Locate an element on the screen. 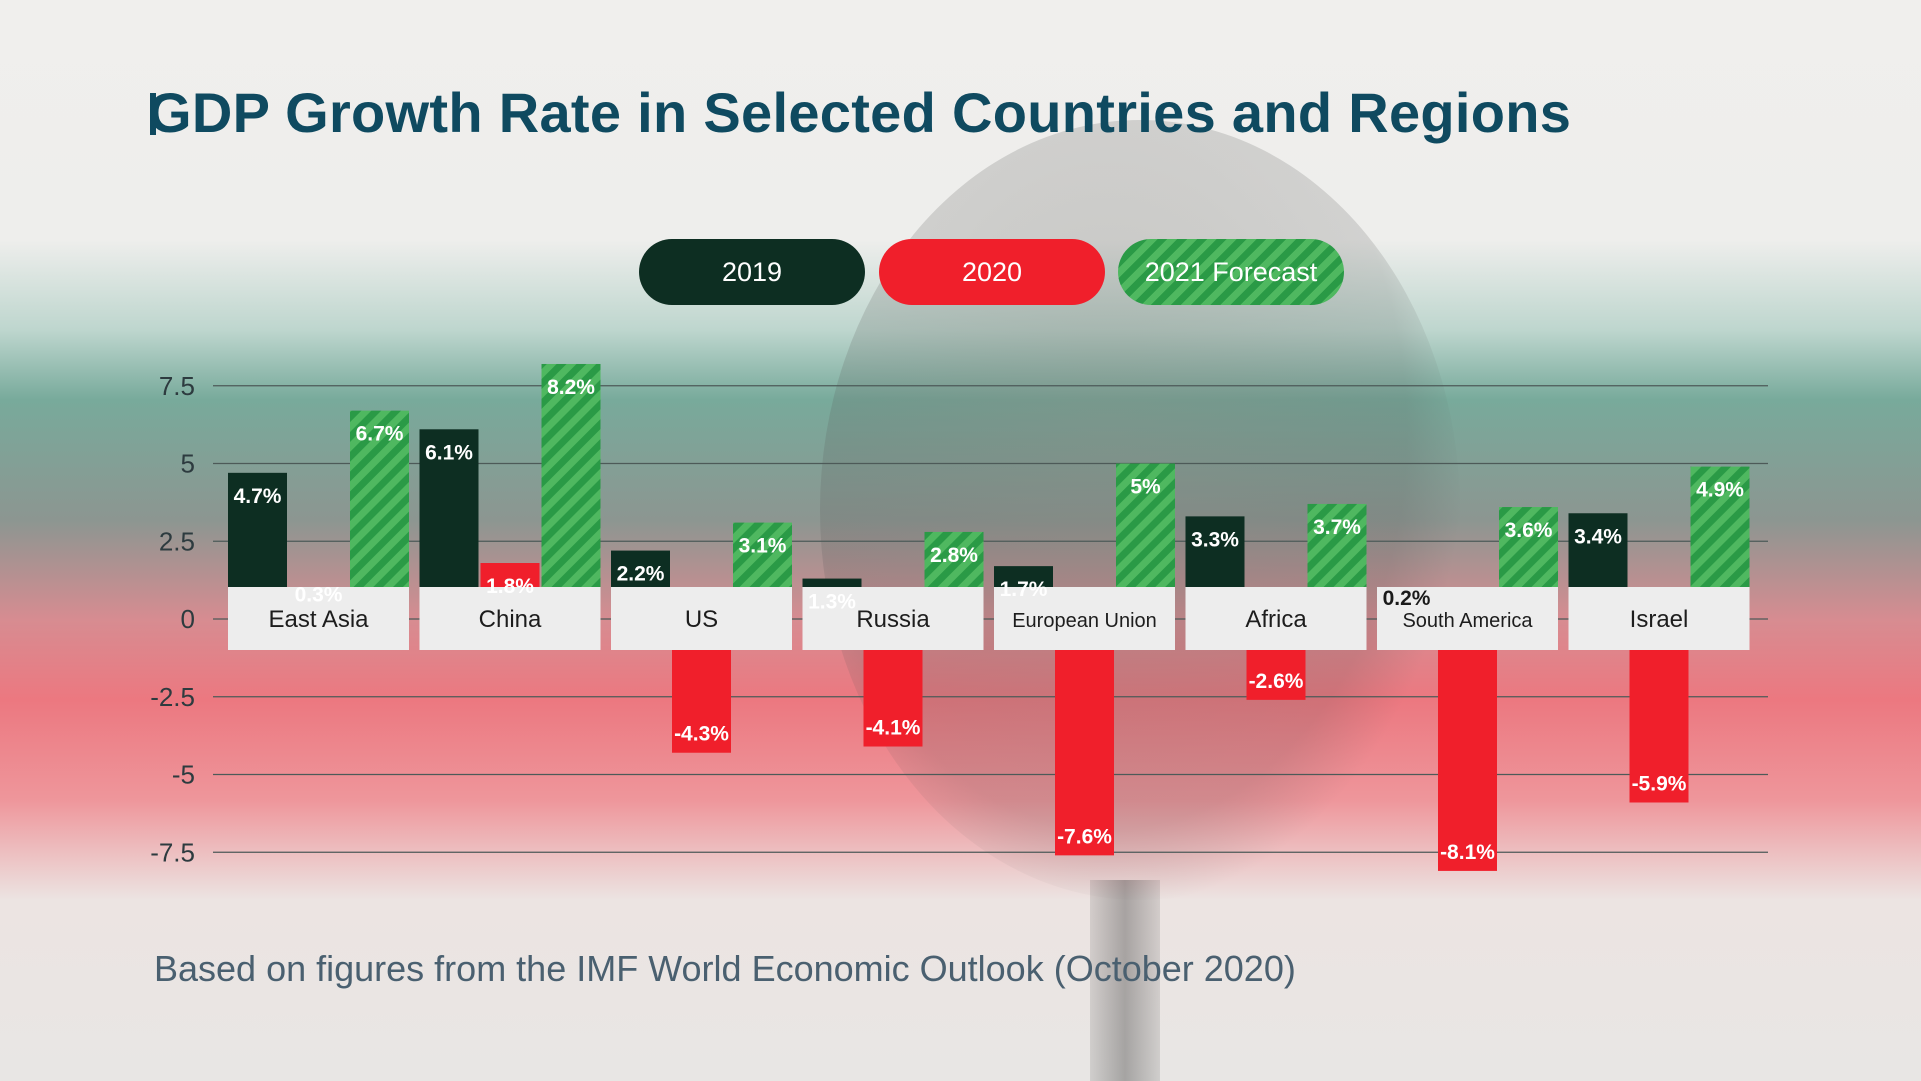  data-label-2019: 4.7% is located at coordinates (258, 496).